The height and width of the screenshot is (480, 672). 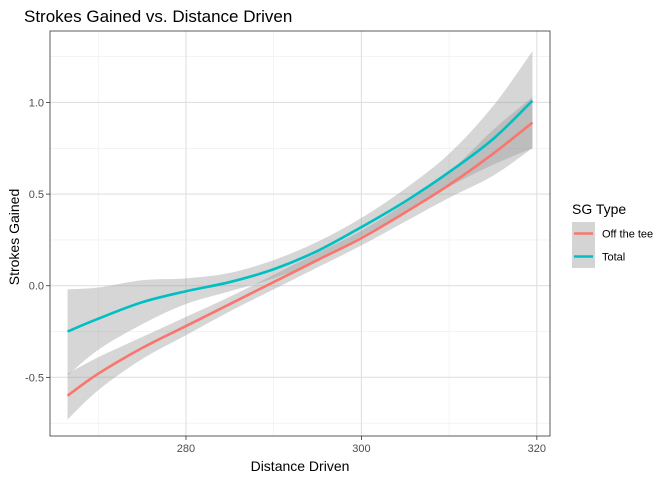 I want to click on legend-label-off-the-tee: Off the tee, so click(x=627, y=235).